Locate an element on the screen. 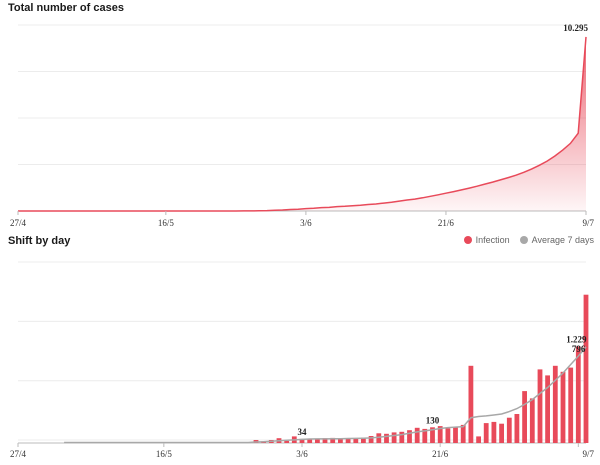 Image resolution: width=600 pixels, height=465 pixels. average-dot-icon is located at coordinates (523, 240).